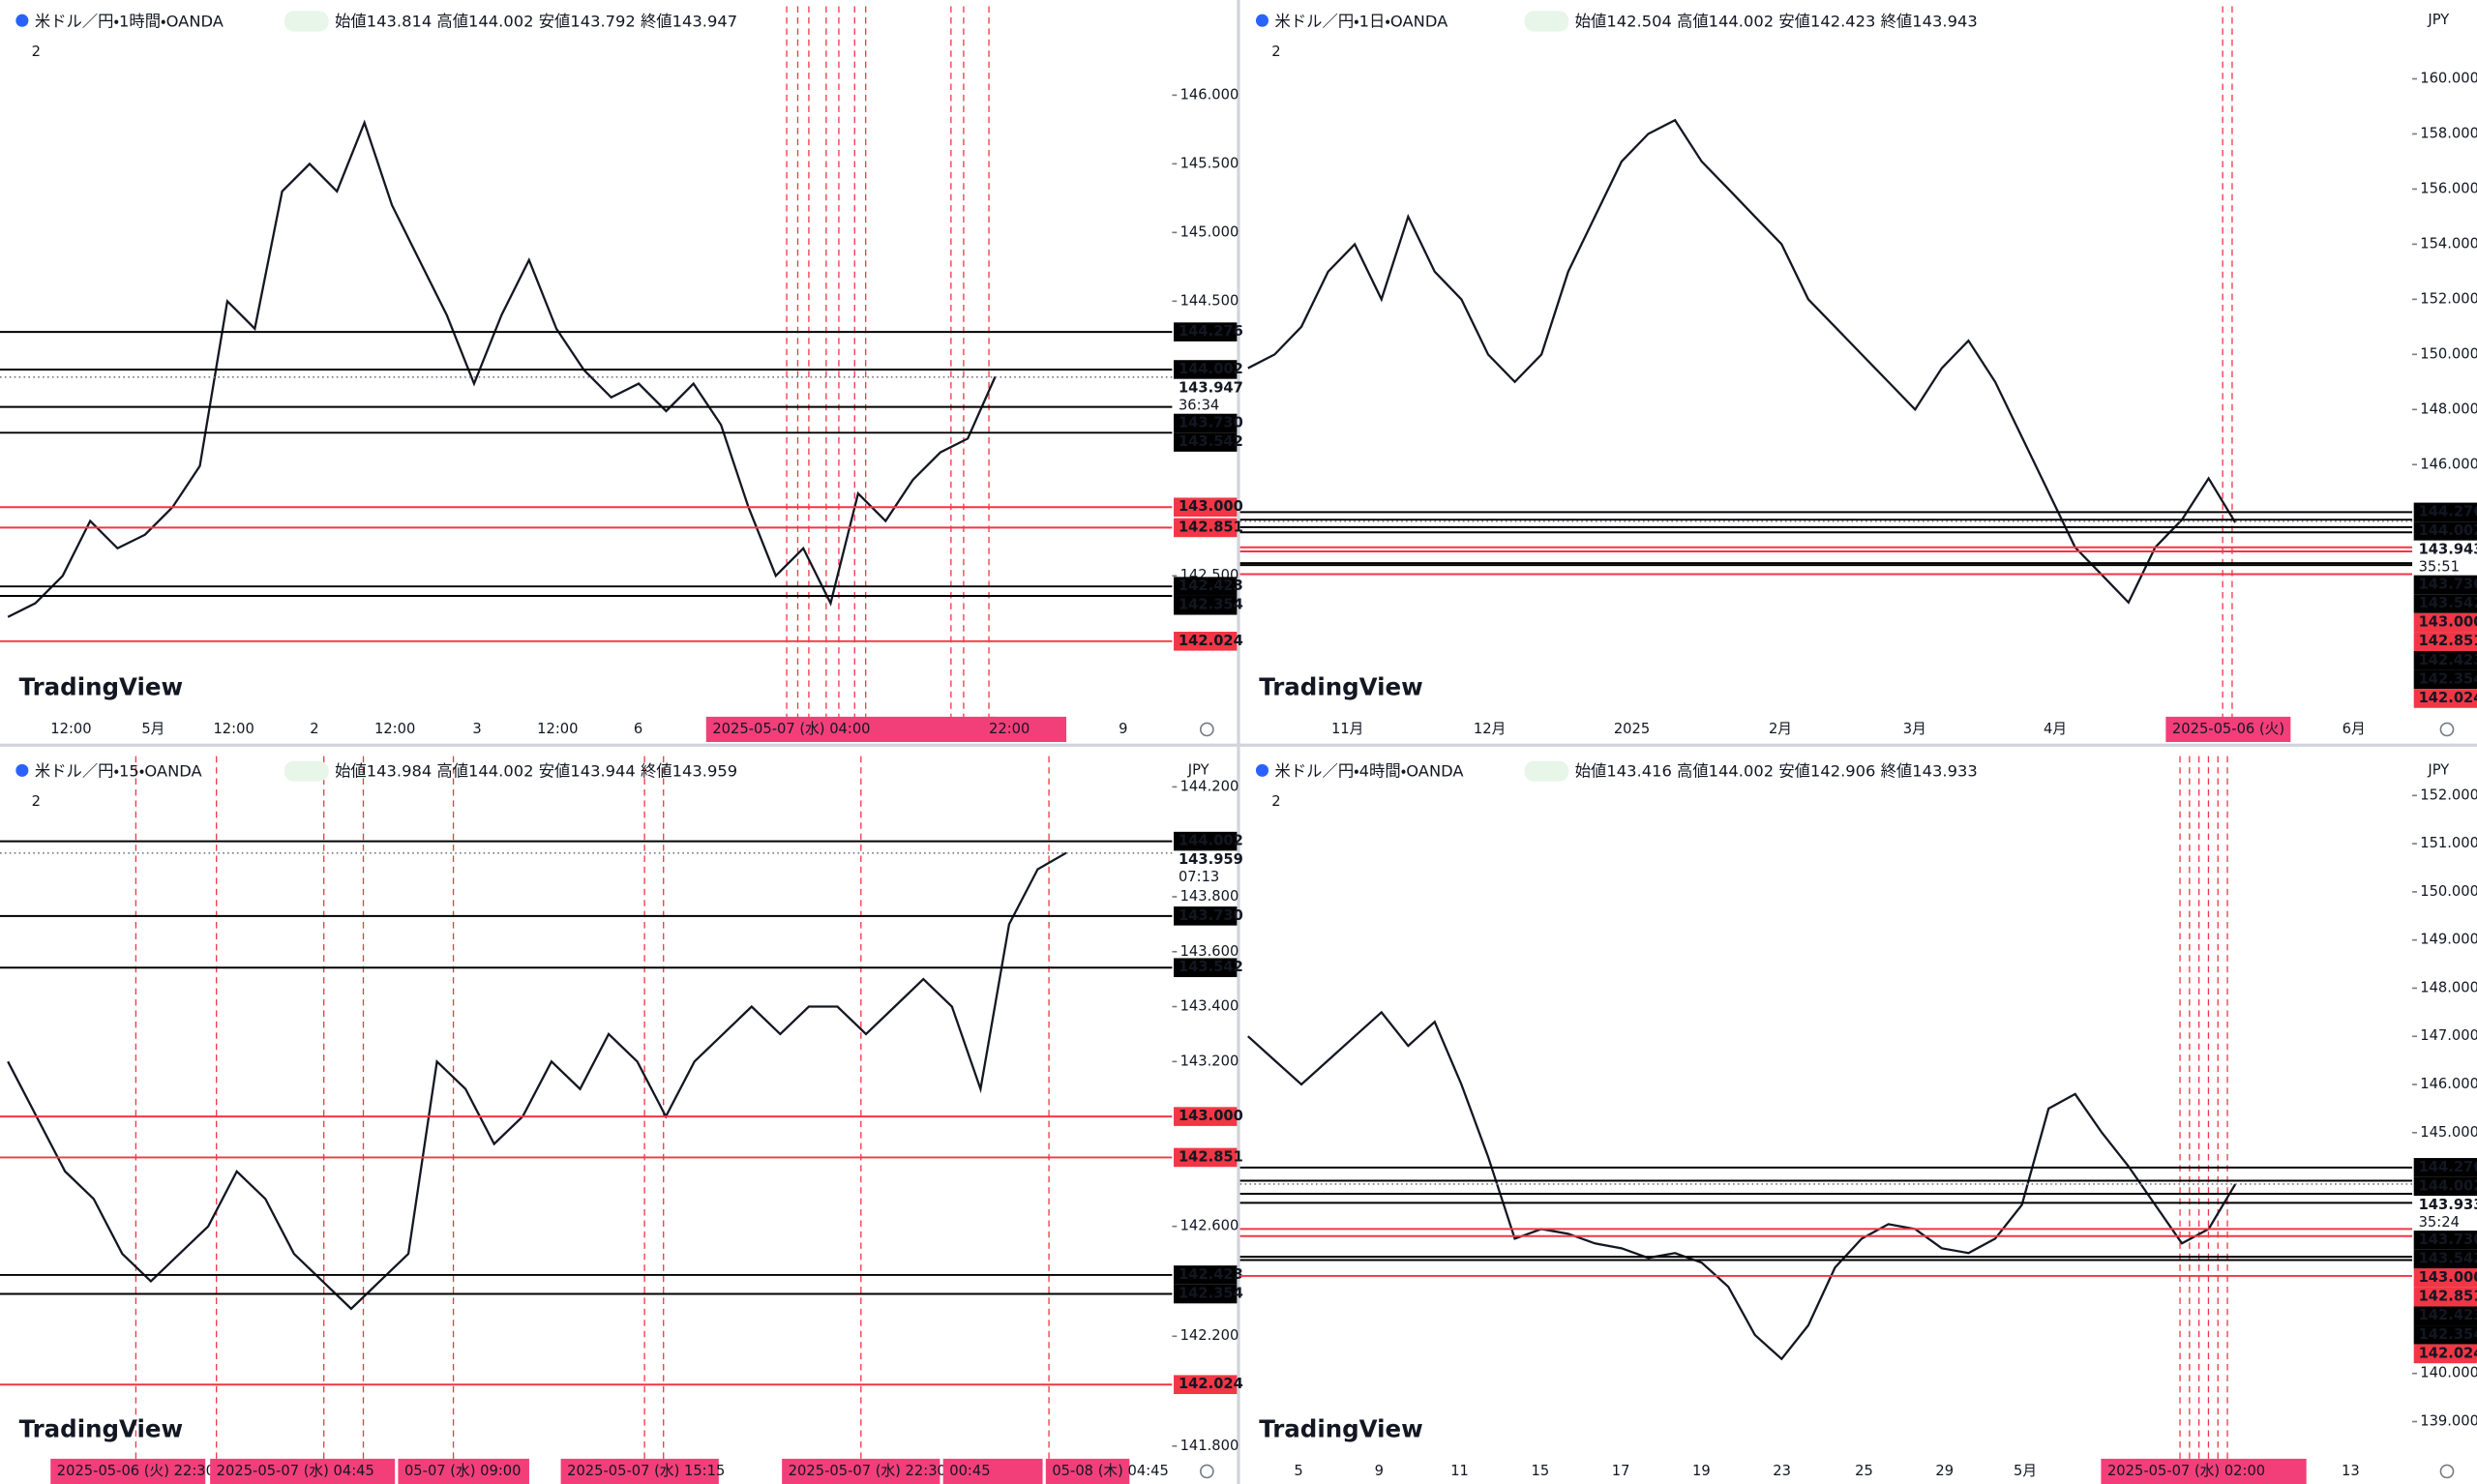  Describe the element at coordinates (1209, 1061) in the screenshot. I see `y-tick-label: 143.200` at that location.